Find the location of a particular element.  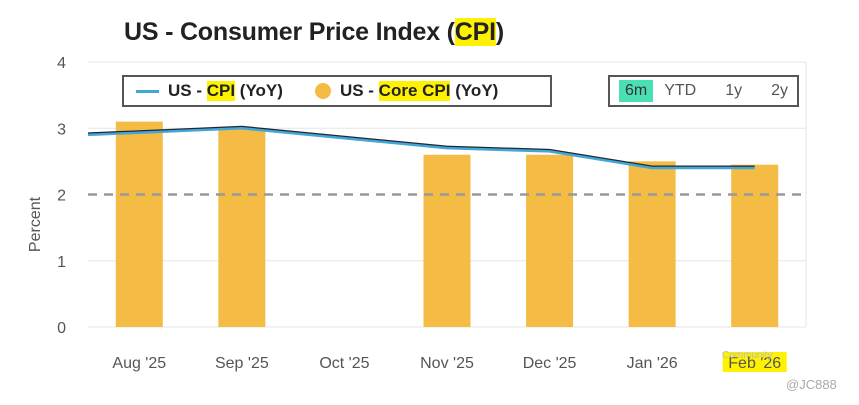

y-tick-label: 4 is located at coordinates (61, 63).